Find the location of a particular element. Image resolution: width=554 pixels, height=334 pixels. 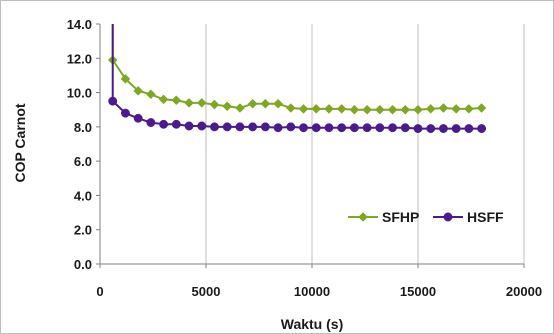

legend-marker-hsff is located at coordinates (448, 217).